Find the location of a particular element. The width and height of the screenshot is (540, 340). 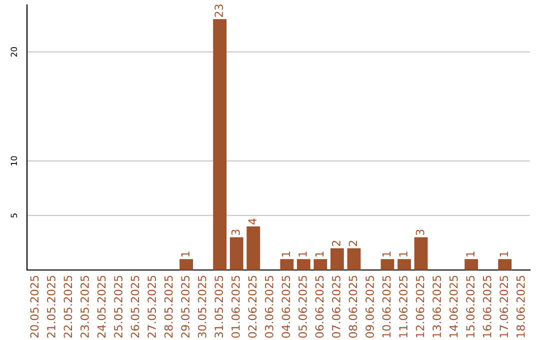

y-tick-label: 20 is located at coordinates (14, 52).